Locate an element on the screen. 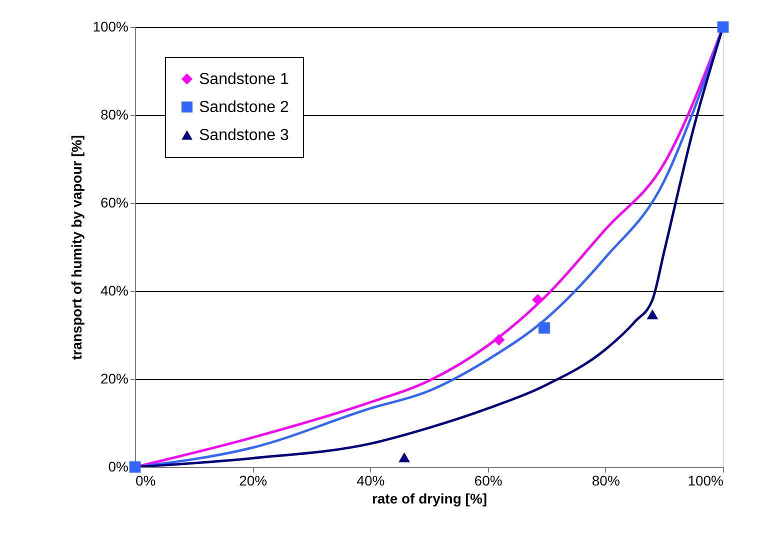 Image resolution: width=761 pixels, height=539 pixels. legend-label: Sandstone 2 is located at coordinates (244, 107).